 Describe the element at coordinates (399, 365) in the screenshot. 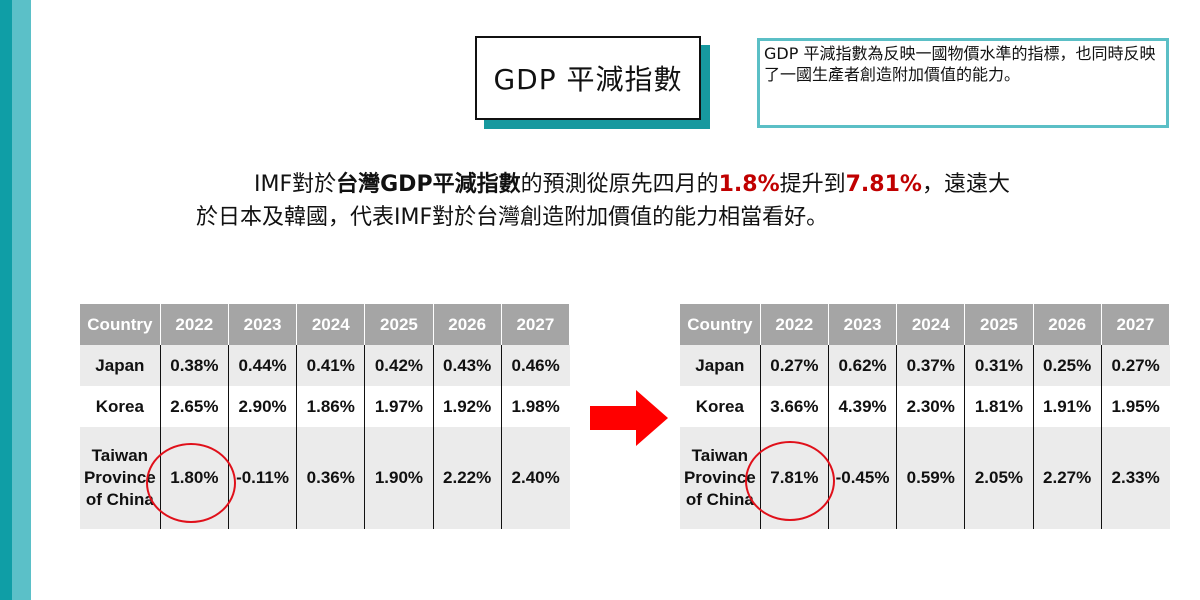

I see `value-cell: 0.42%` at that location.